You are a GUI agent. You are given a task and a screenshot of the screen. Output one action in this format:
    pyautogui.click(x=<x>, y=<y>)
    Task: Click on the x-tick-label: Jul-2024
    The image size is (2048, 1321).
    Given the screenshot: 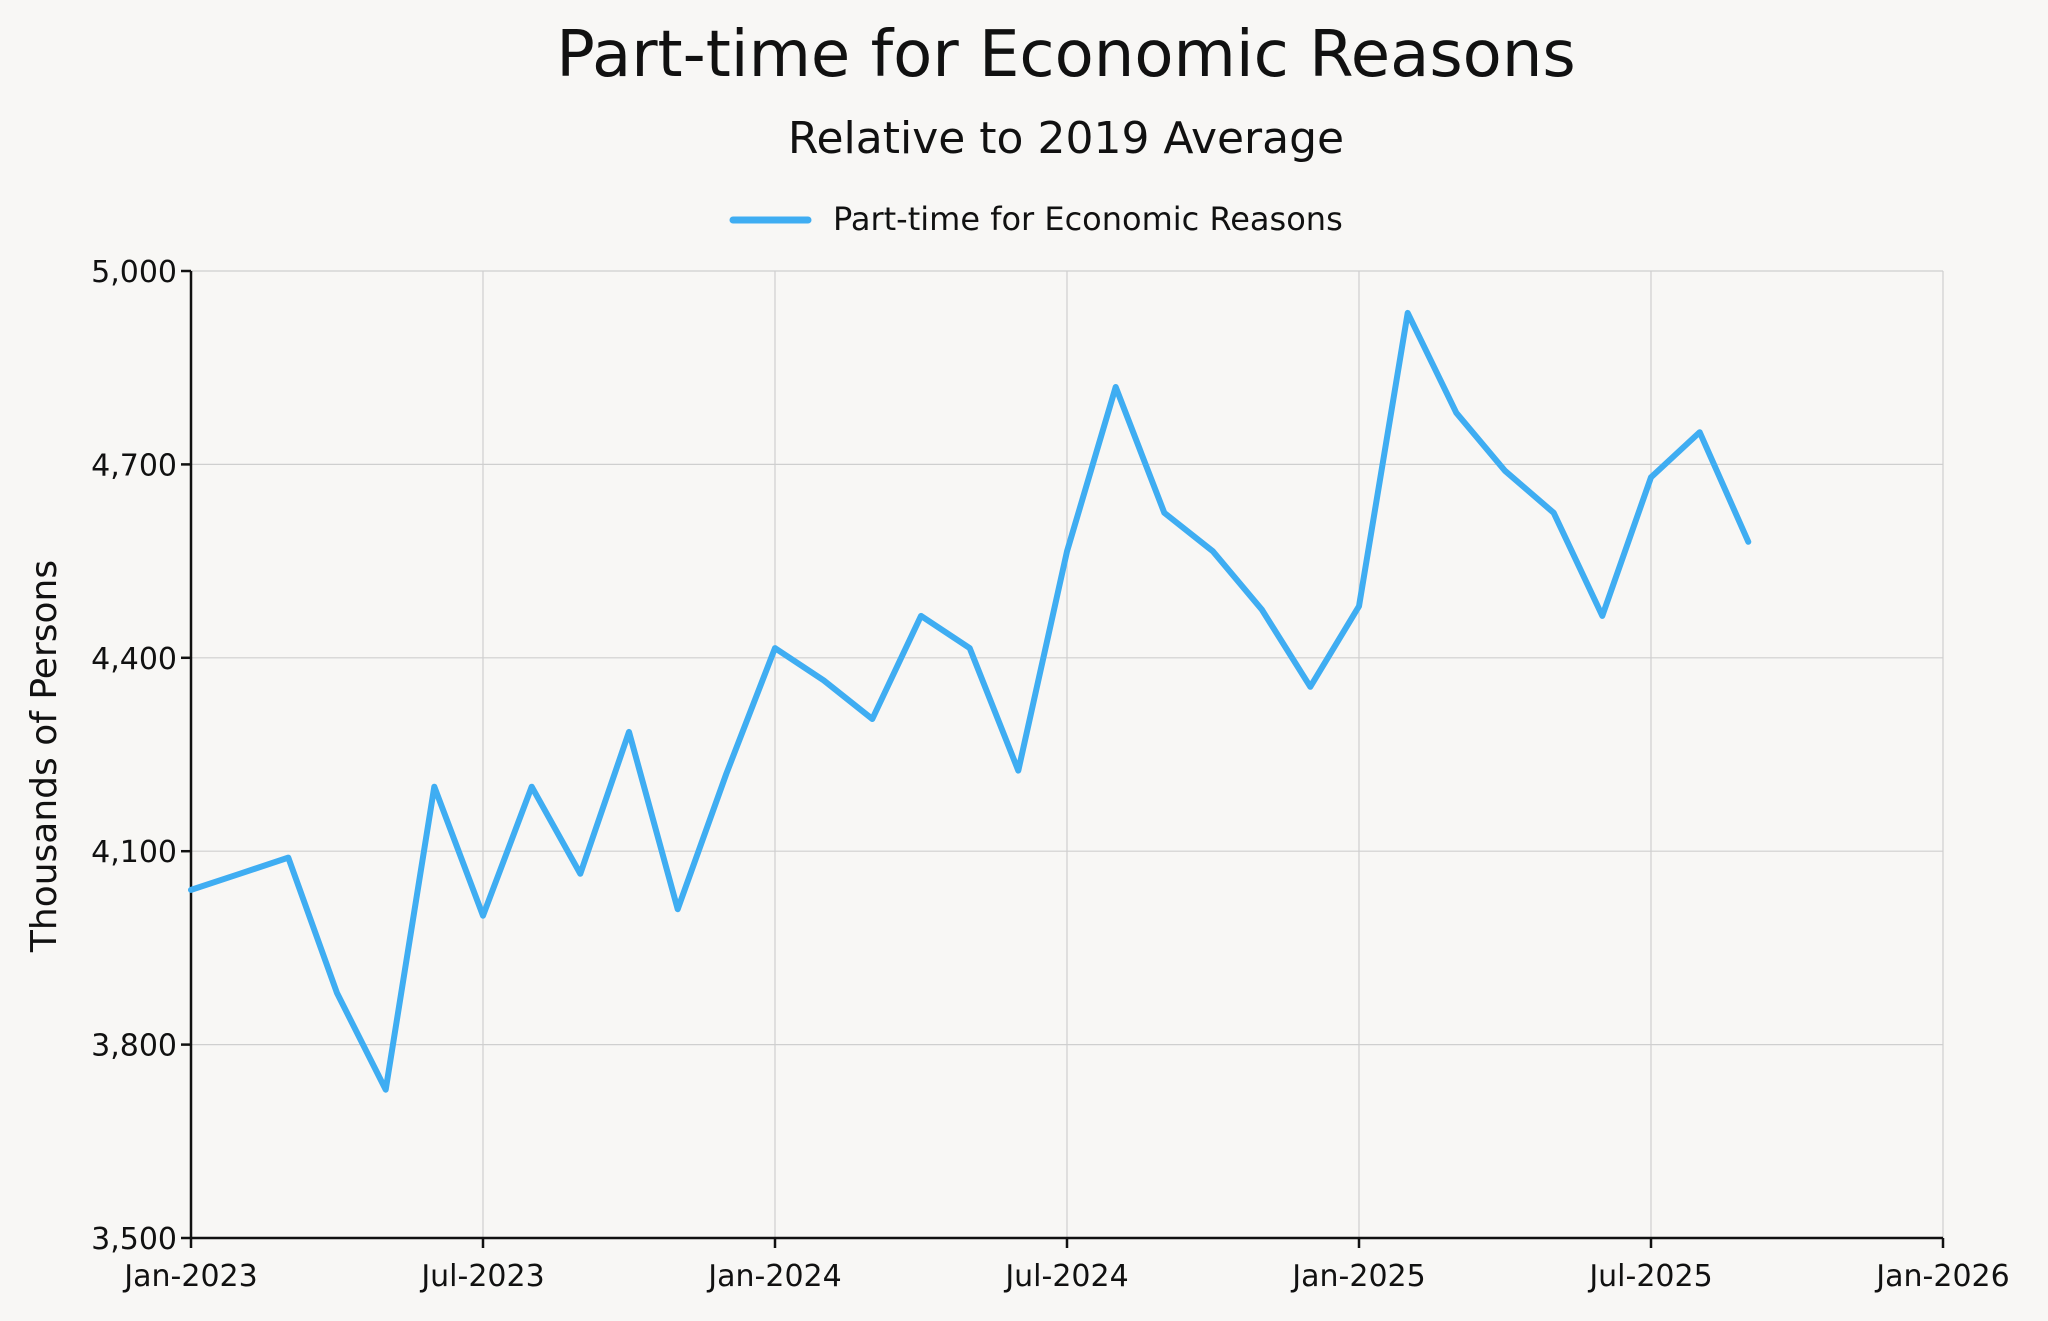 What is the action you would take?
    pyautogui.click(x=1065, y=1276)
    